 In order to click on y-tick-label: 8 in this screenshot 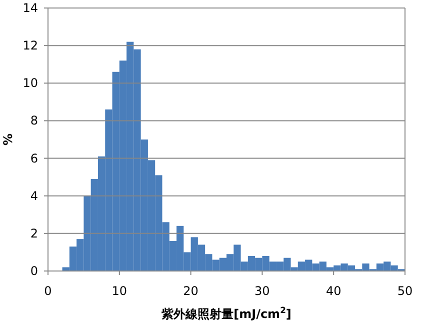, I will do `click(34, 121)`.